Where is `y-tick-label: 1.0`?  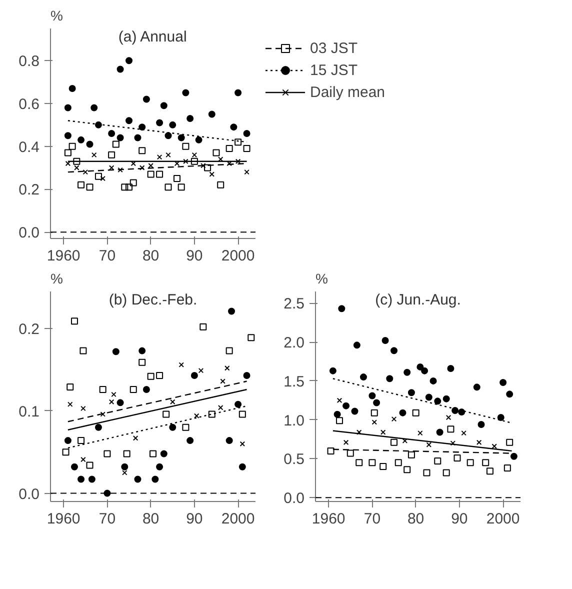
y-tick-label: 1.0 is located at coordinates (294, 421).